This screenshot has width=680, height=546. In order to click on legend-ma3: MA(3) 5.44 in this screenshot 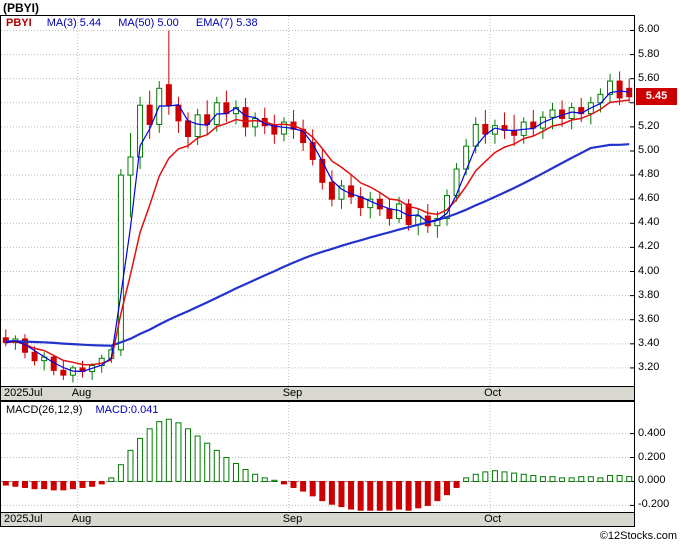, I will do `click(74, 23)`.